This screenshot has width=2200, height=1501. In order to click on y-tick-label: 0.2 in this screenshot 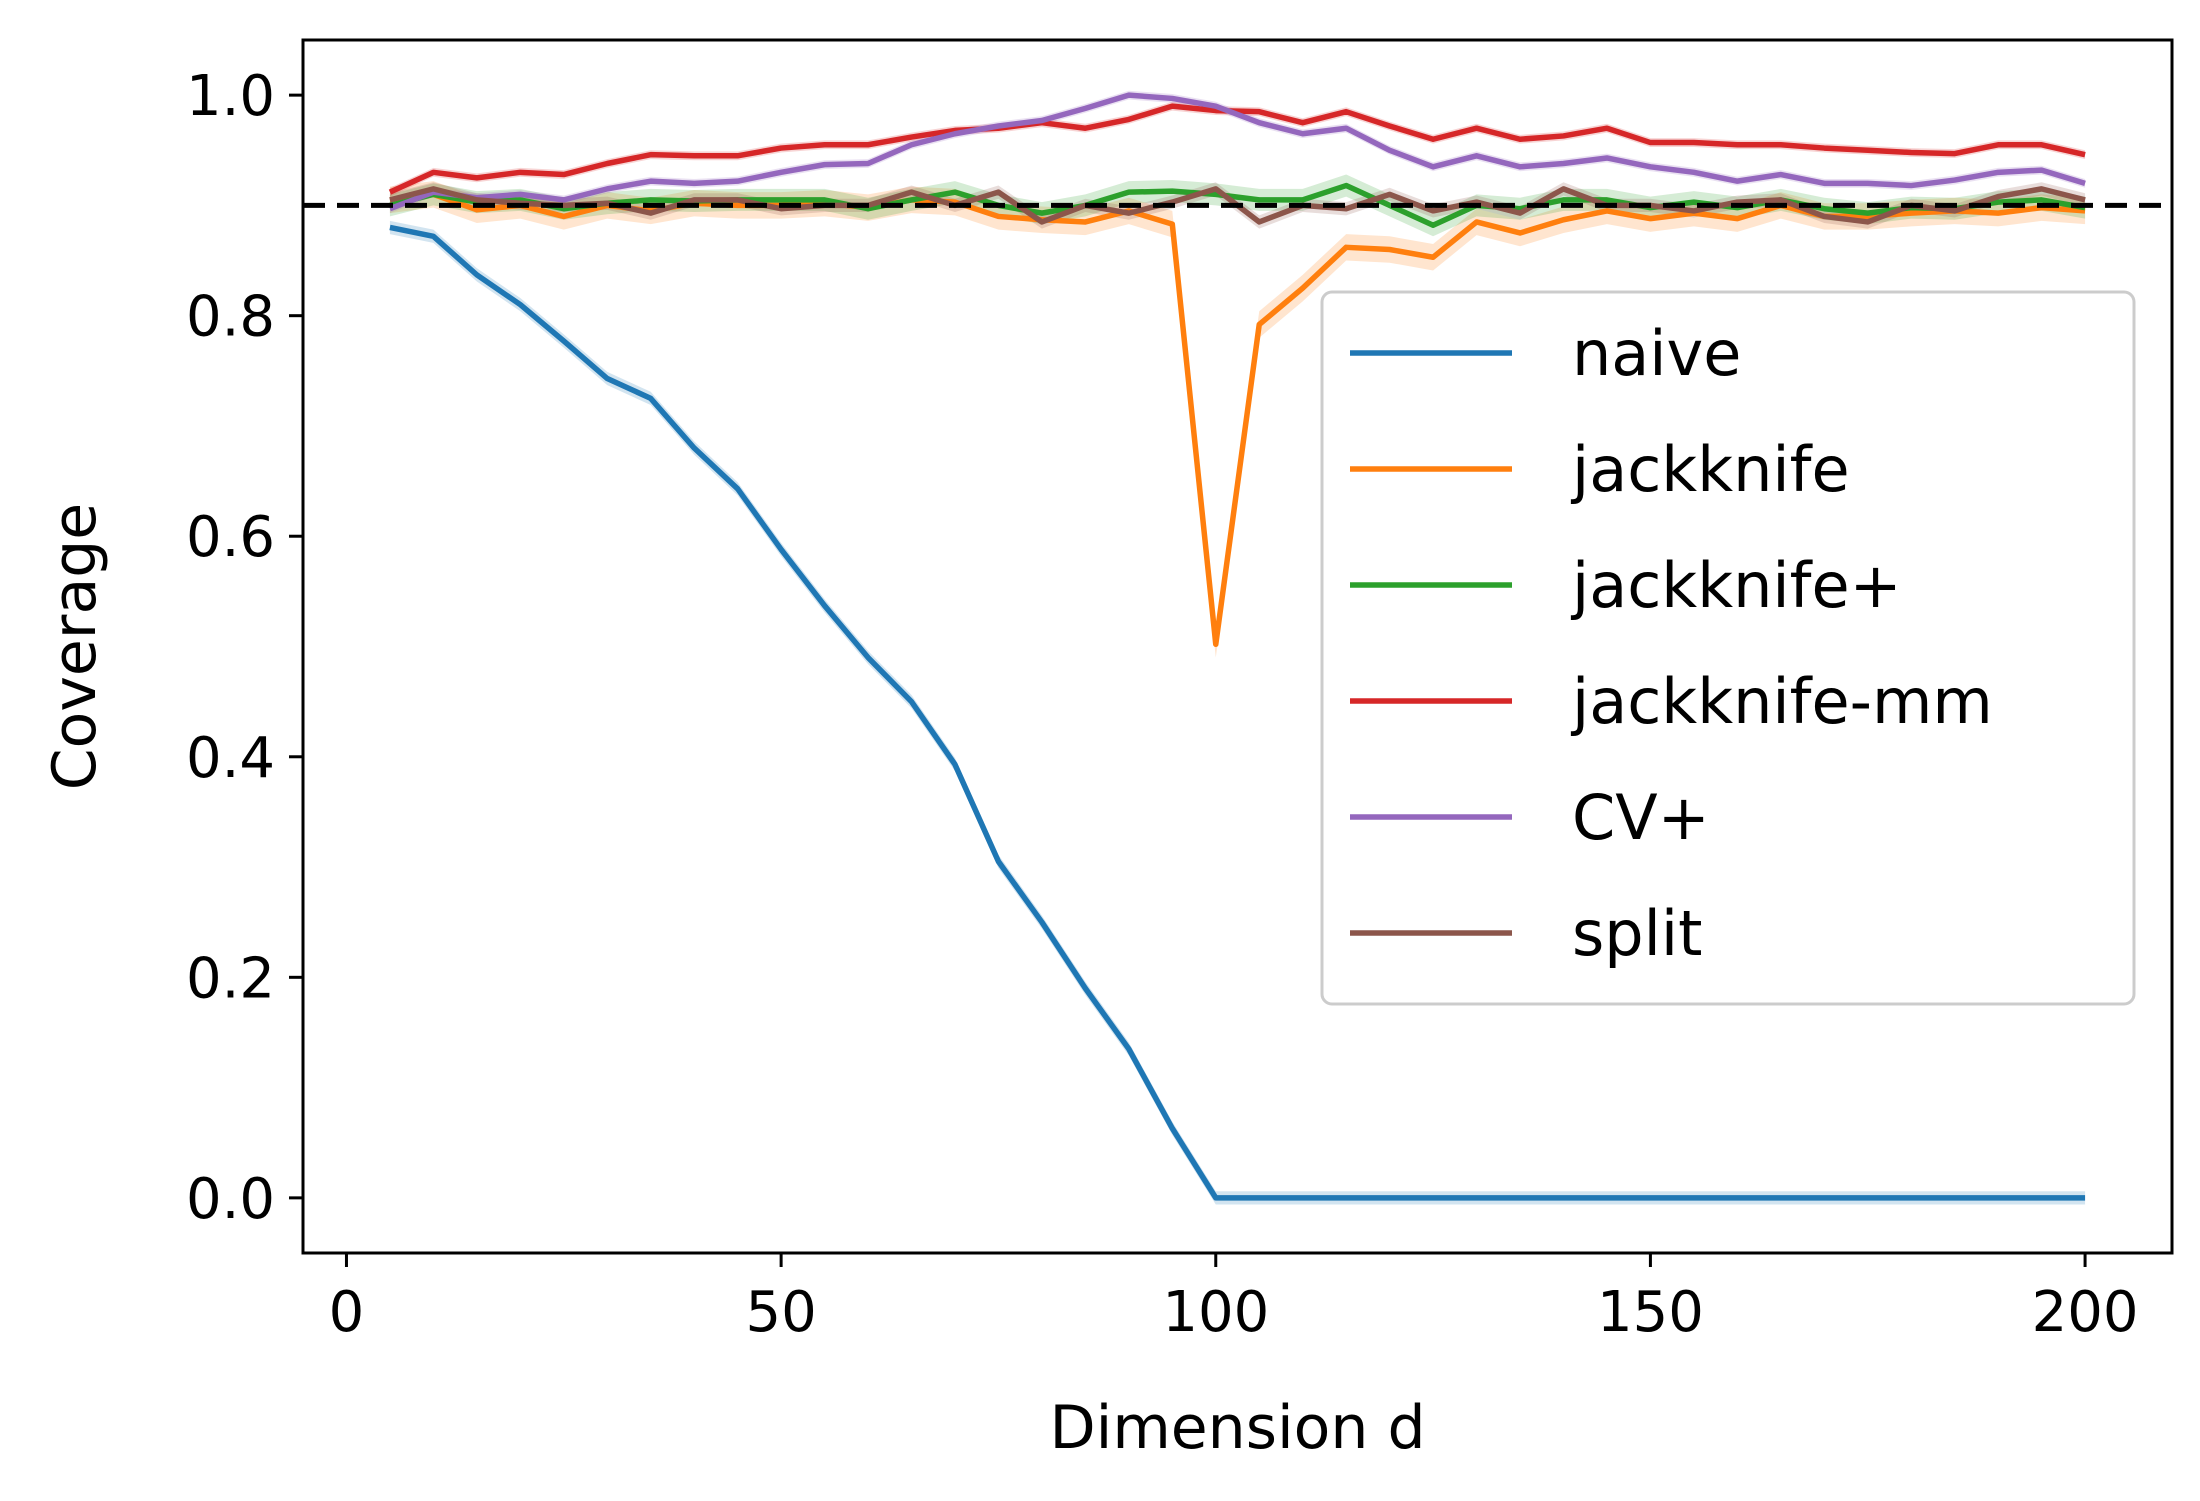, I will do `click(230, 978)`.